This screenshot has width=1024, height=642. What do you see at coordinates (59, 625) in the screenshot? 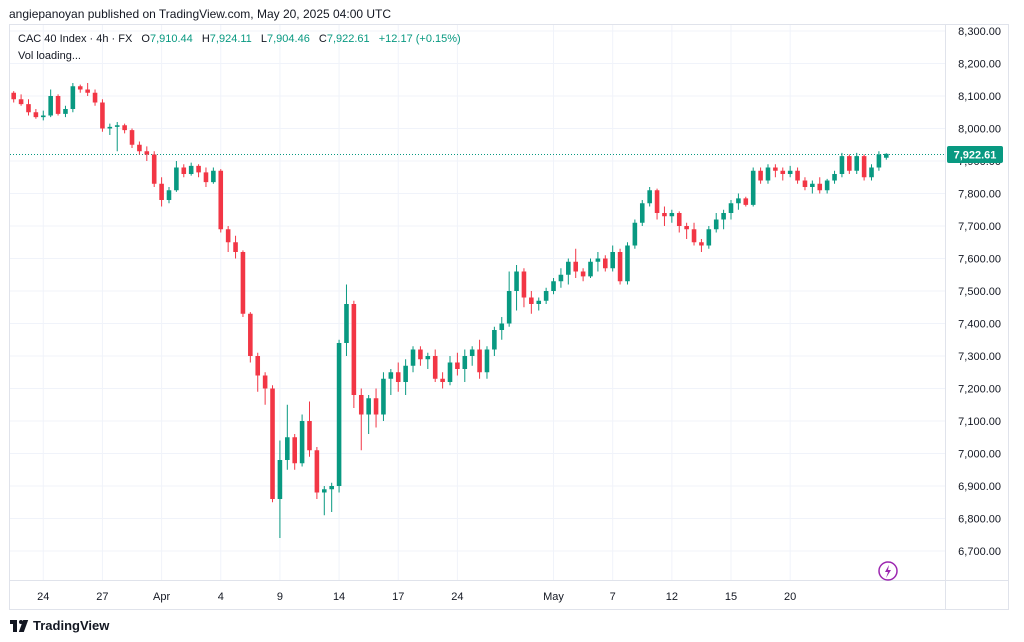
I see `footer-brand: TradingView` at bounding box center [59, 625].